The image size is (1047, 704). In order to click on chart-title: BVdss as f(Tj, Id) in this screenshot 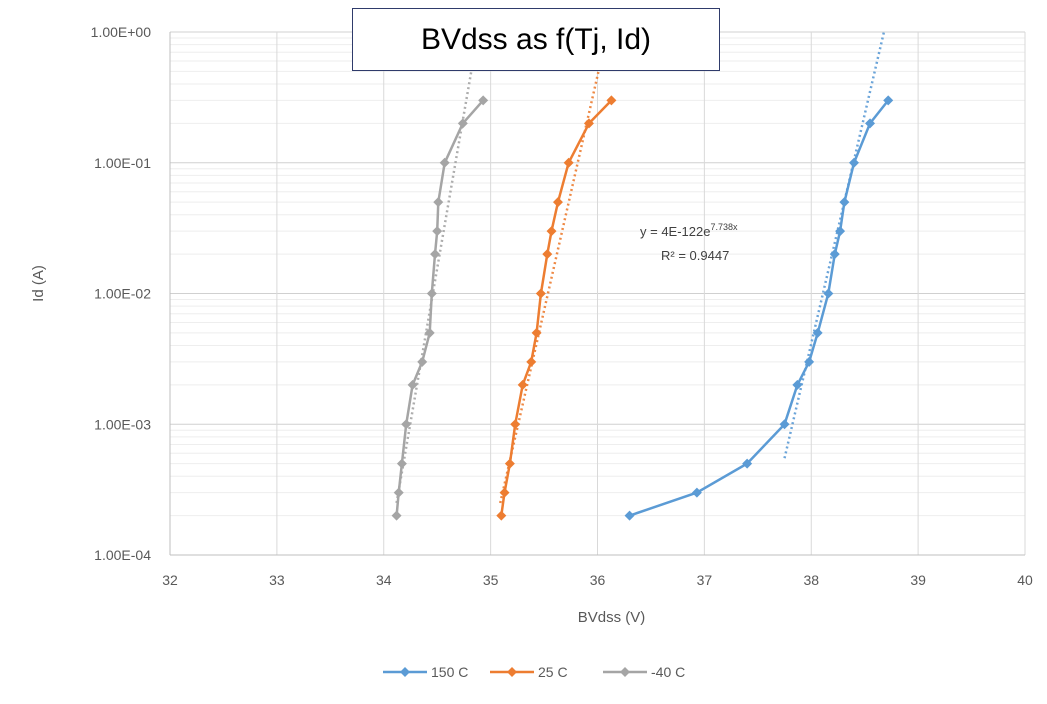, I will do `click(536, 39)`.